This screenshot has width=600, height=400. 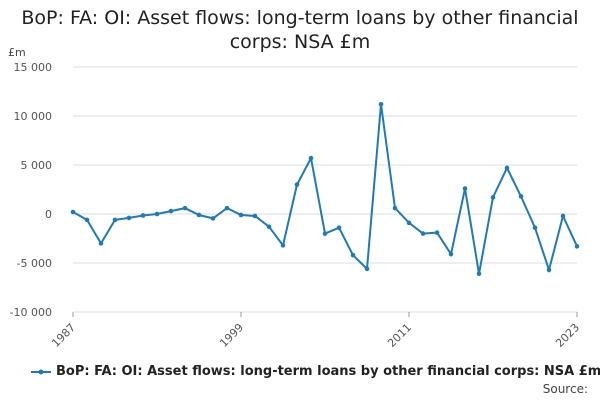 I want to click on x-tick-label: 2011, so click(x=399, y=335).